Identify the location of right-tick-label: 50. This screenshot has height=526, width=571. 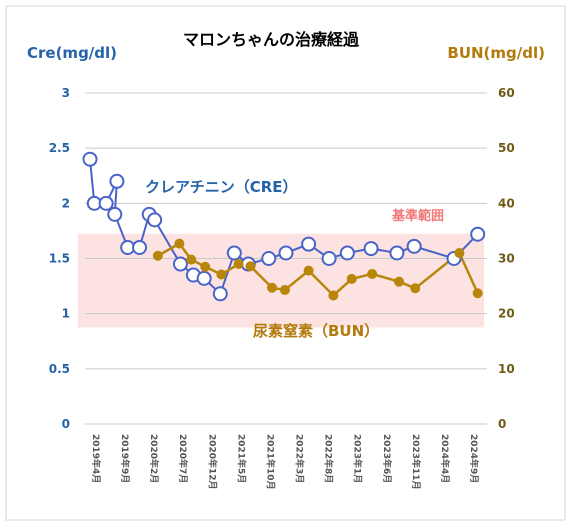
(506, 148).